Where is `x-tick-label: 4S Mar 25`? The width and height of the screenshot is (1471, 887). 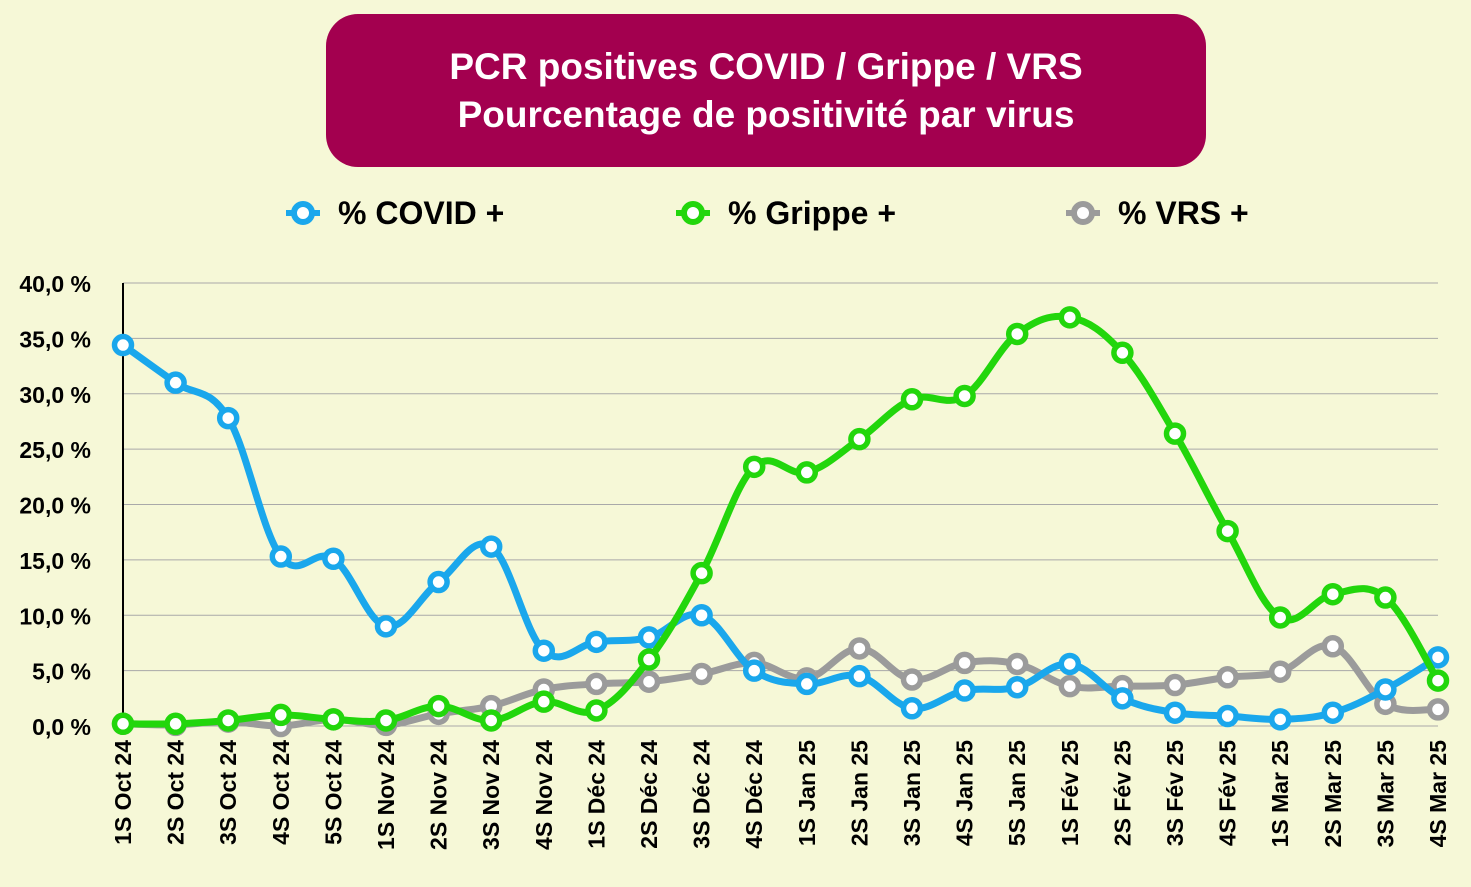
x-tick-label: 4S Mar 25 is located at coordinates (1438, 794).